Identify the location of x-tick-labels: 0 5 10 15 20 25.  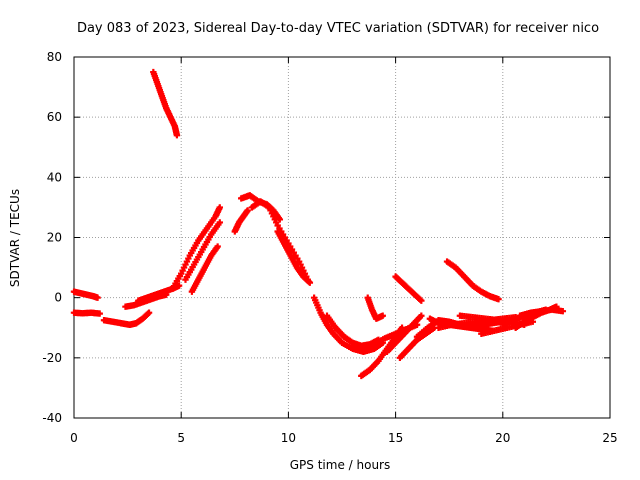
(343, 438).